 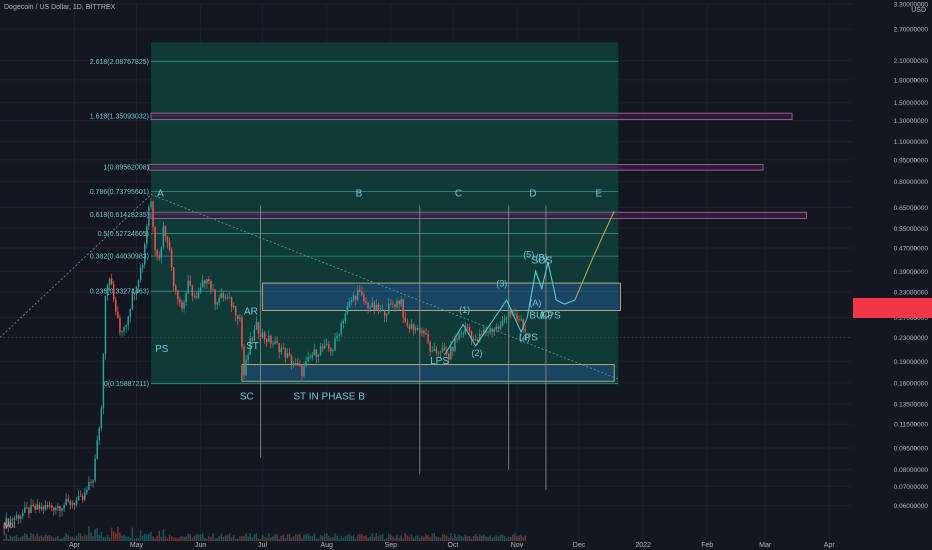 I want to click on wave-label: (2), so click(x=476, y=353).